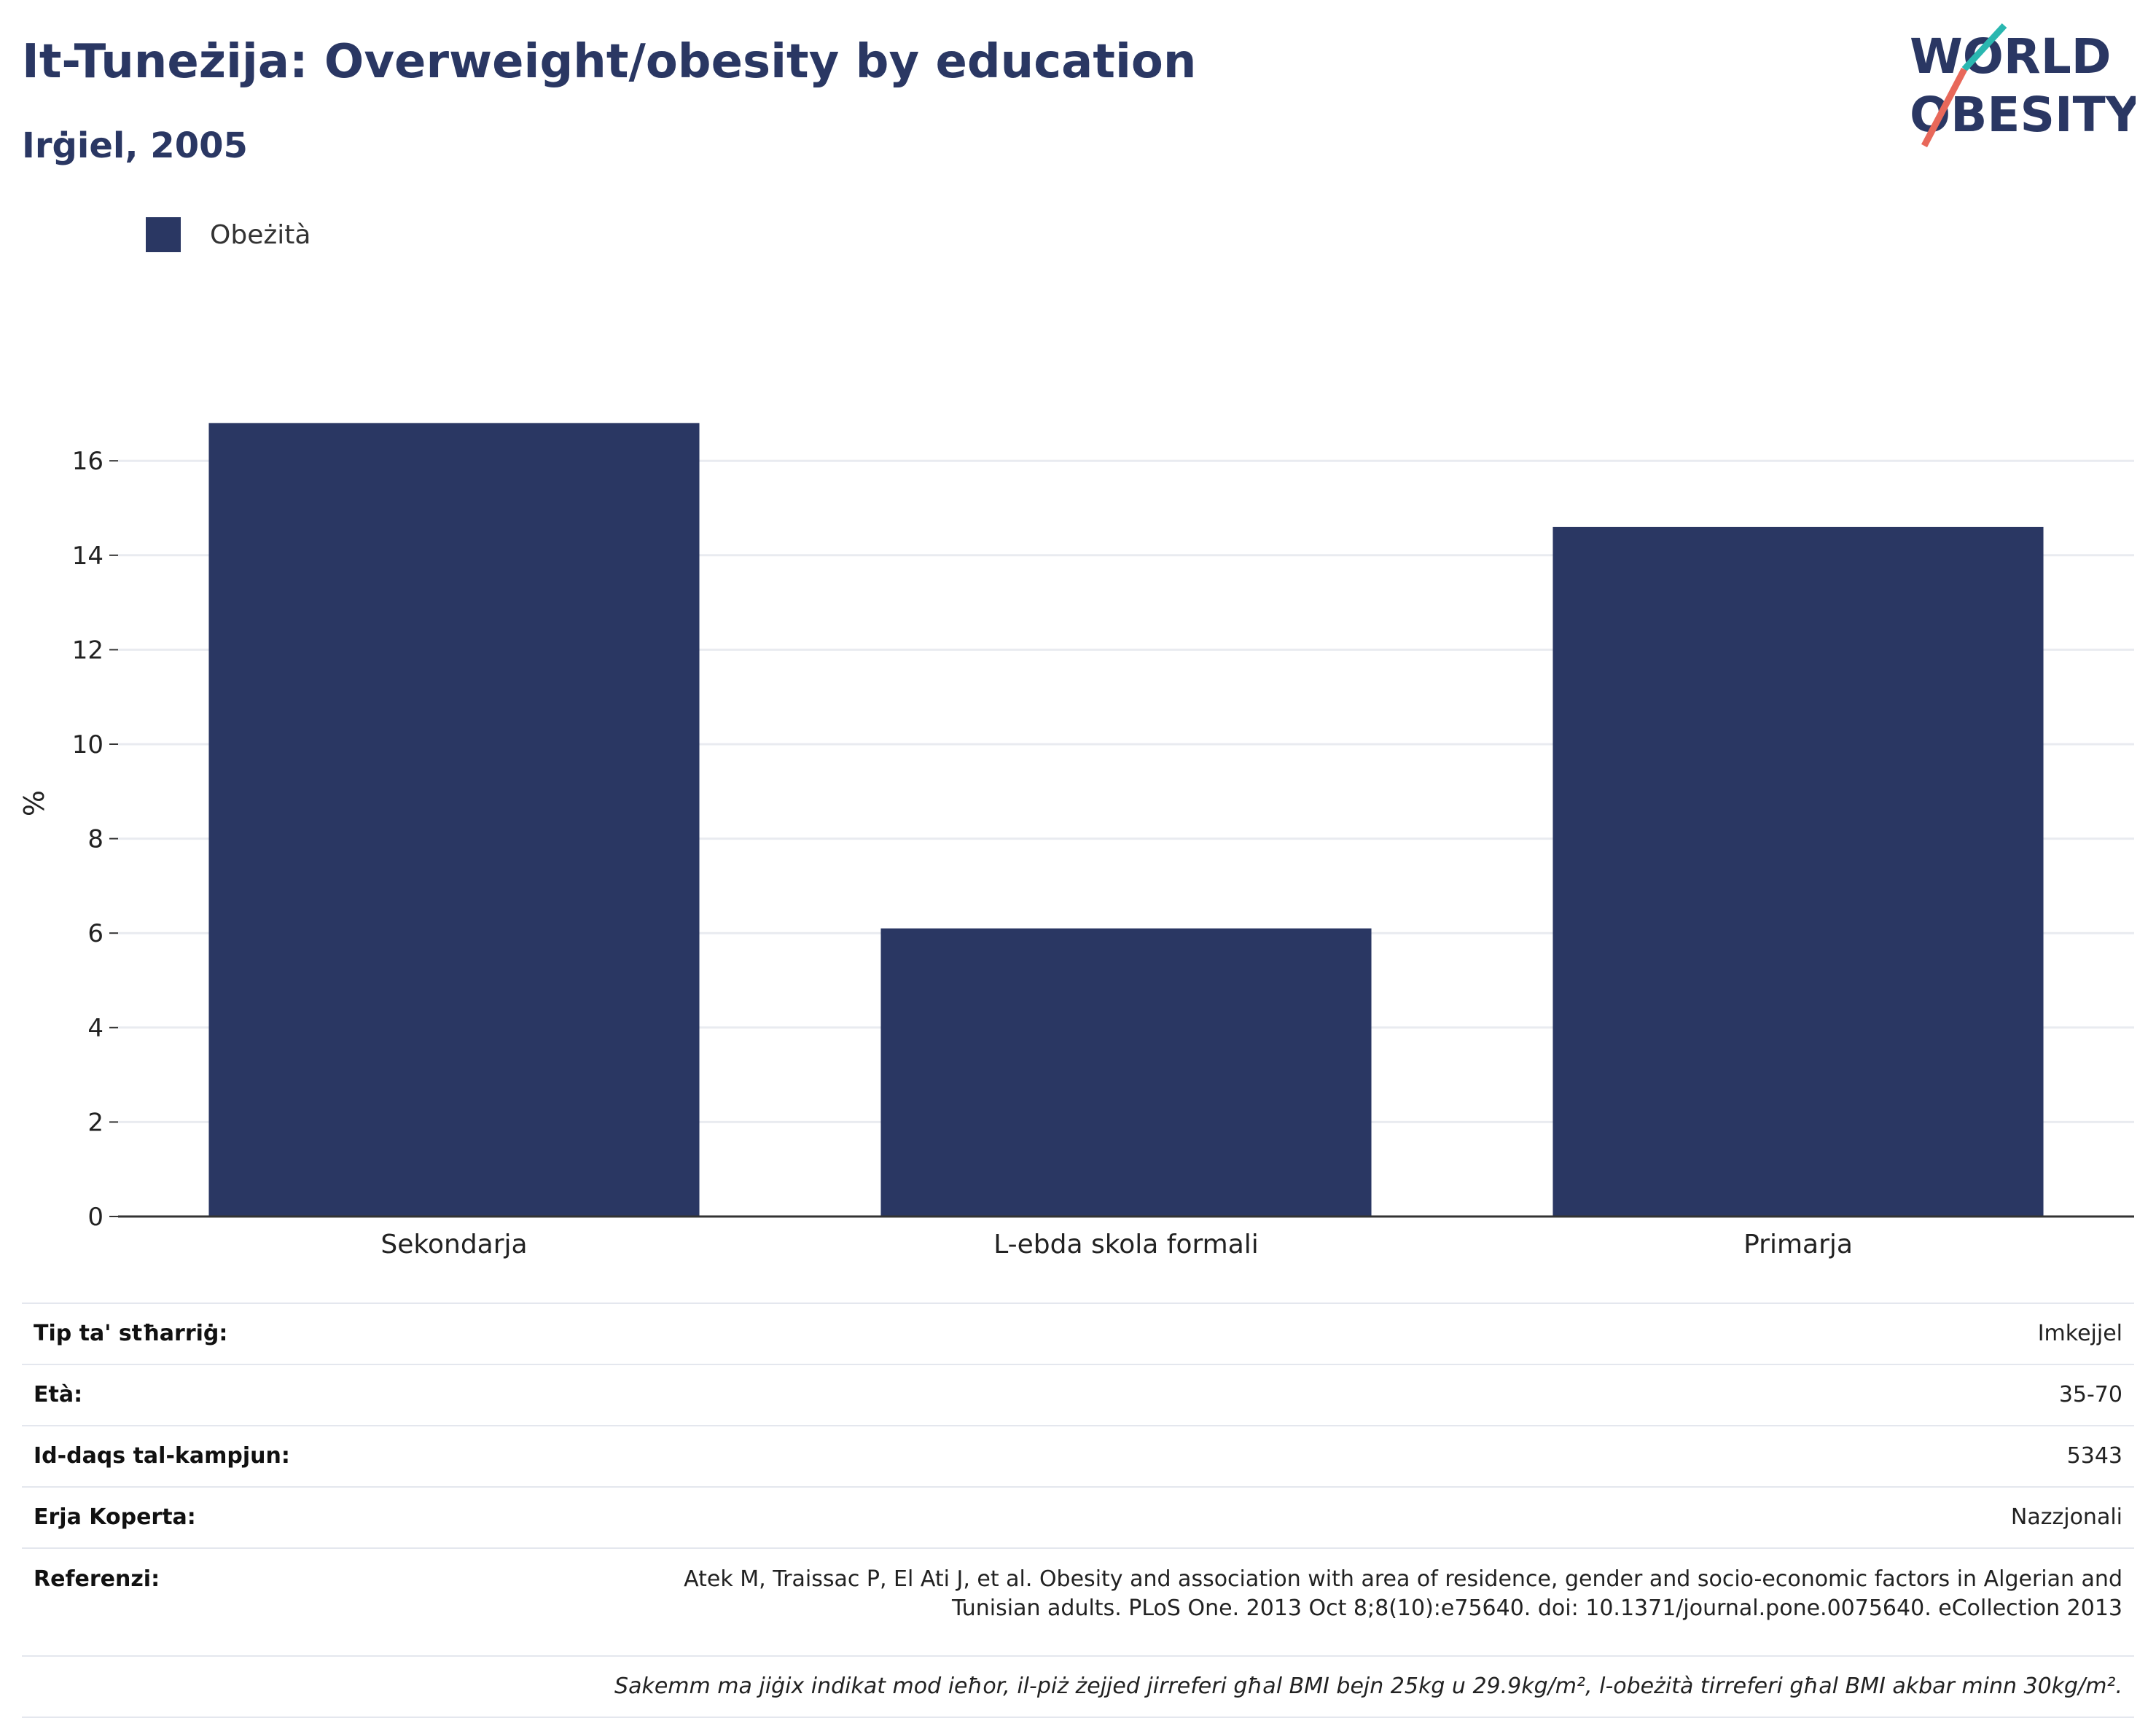  Describe the element at coordinates (1272, 1333) in the screenshot. I see `info-value: Imkejjel` at that location.